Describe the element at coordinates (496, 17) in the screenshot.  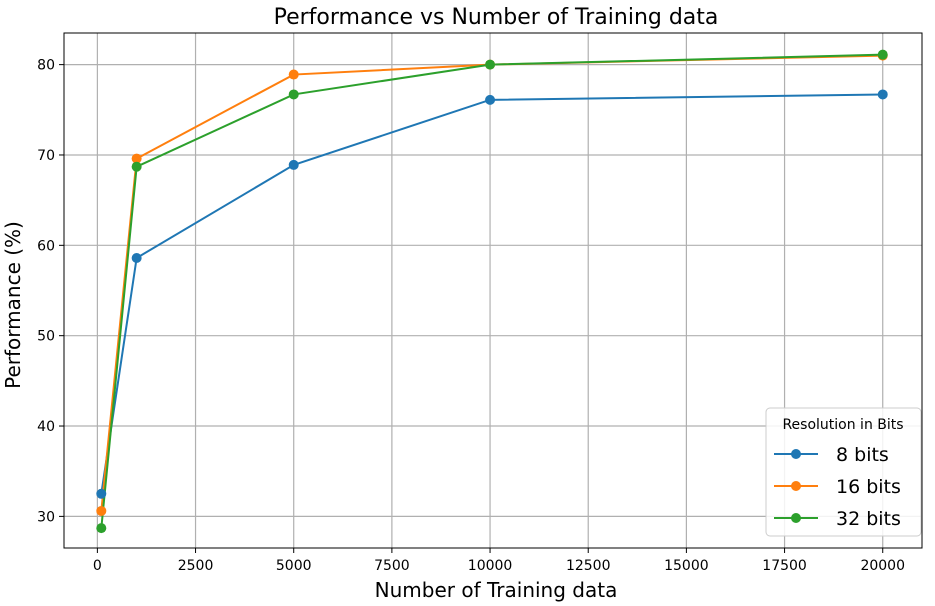
I see `chart-title: Performance vs Number of Training data` at that location.